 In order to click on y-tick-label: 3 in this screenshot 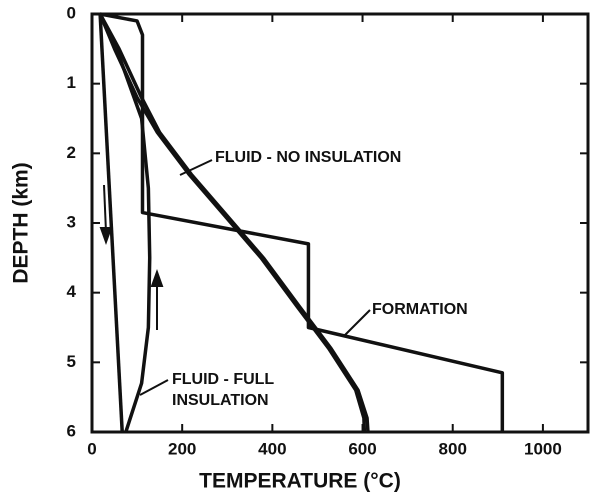, I will do `click(71, 221)`.